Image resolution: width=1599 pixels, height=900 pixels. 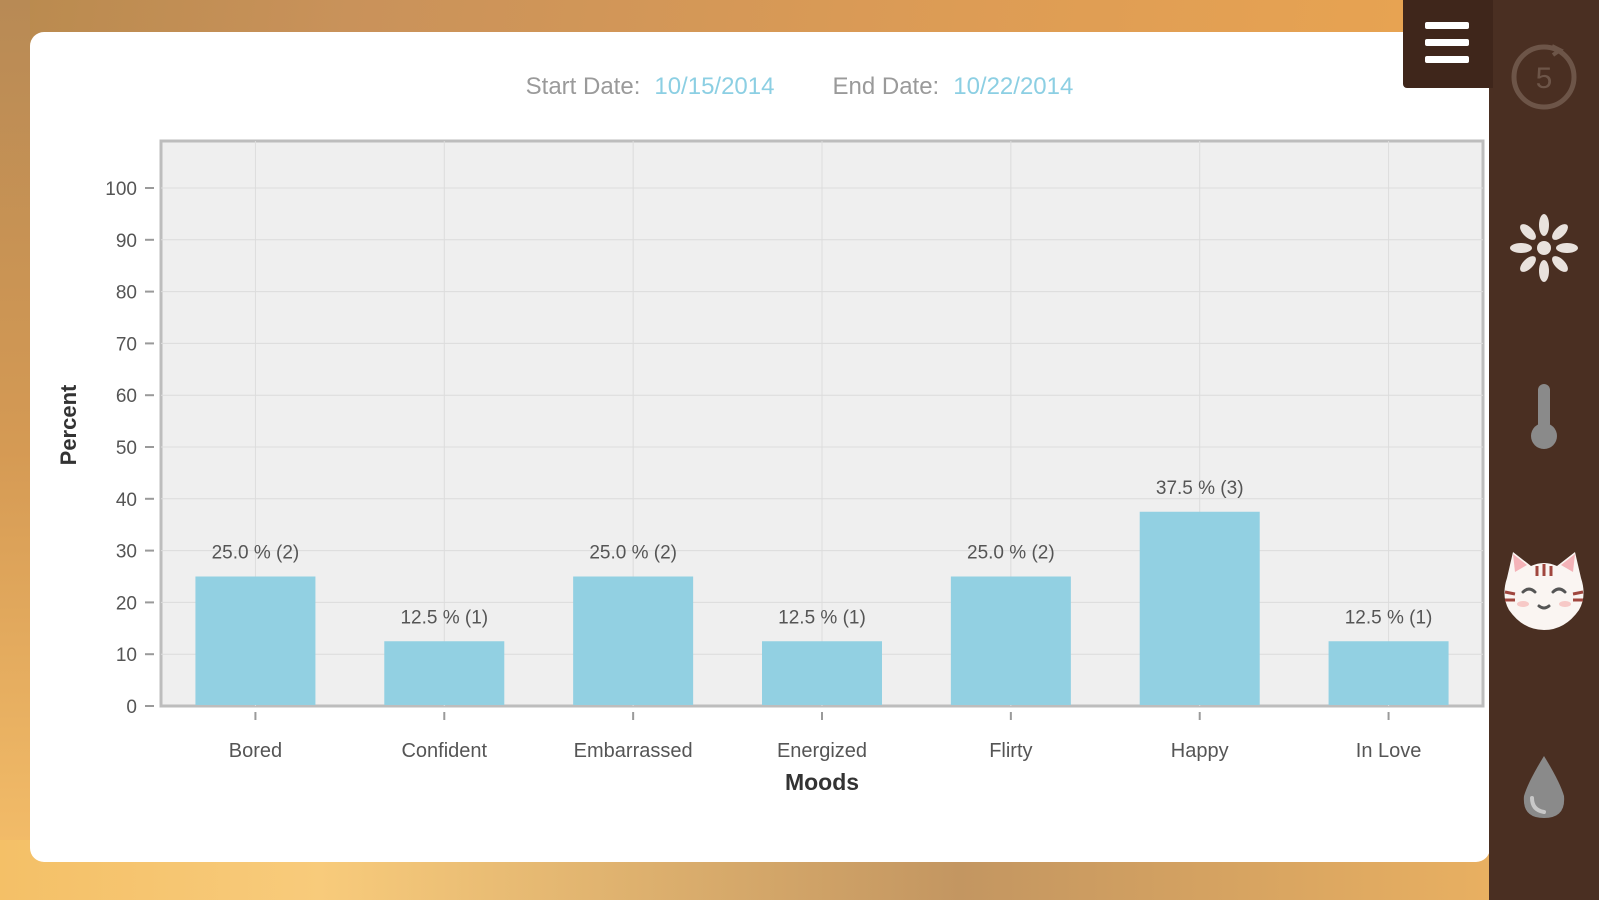 I want to click on y-tick-label: 80, so click(x=126, y=293).